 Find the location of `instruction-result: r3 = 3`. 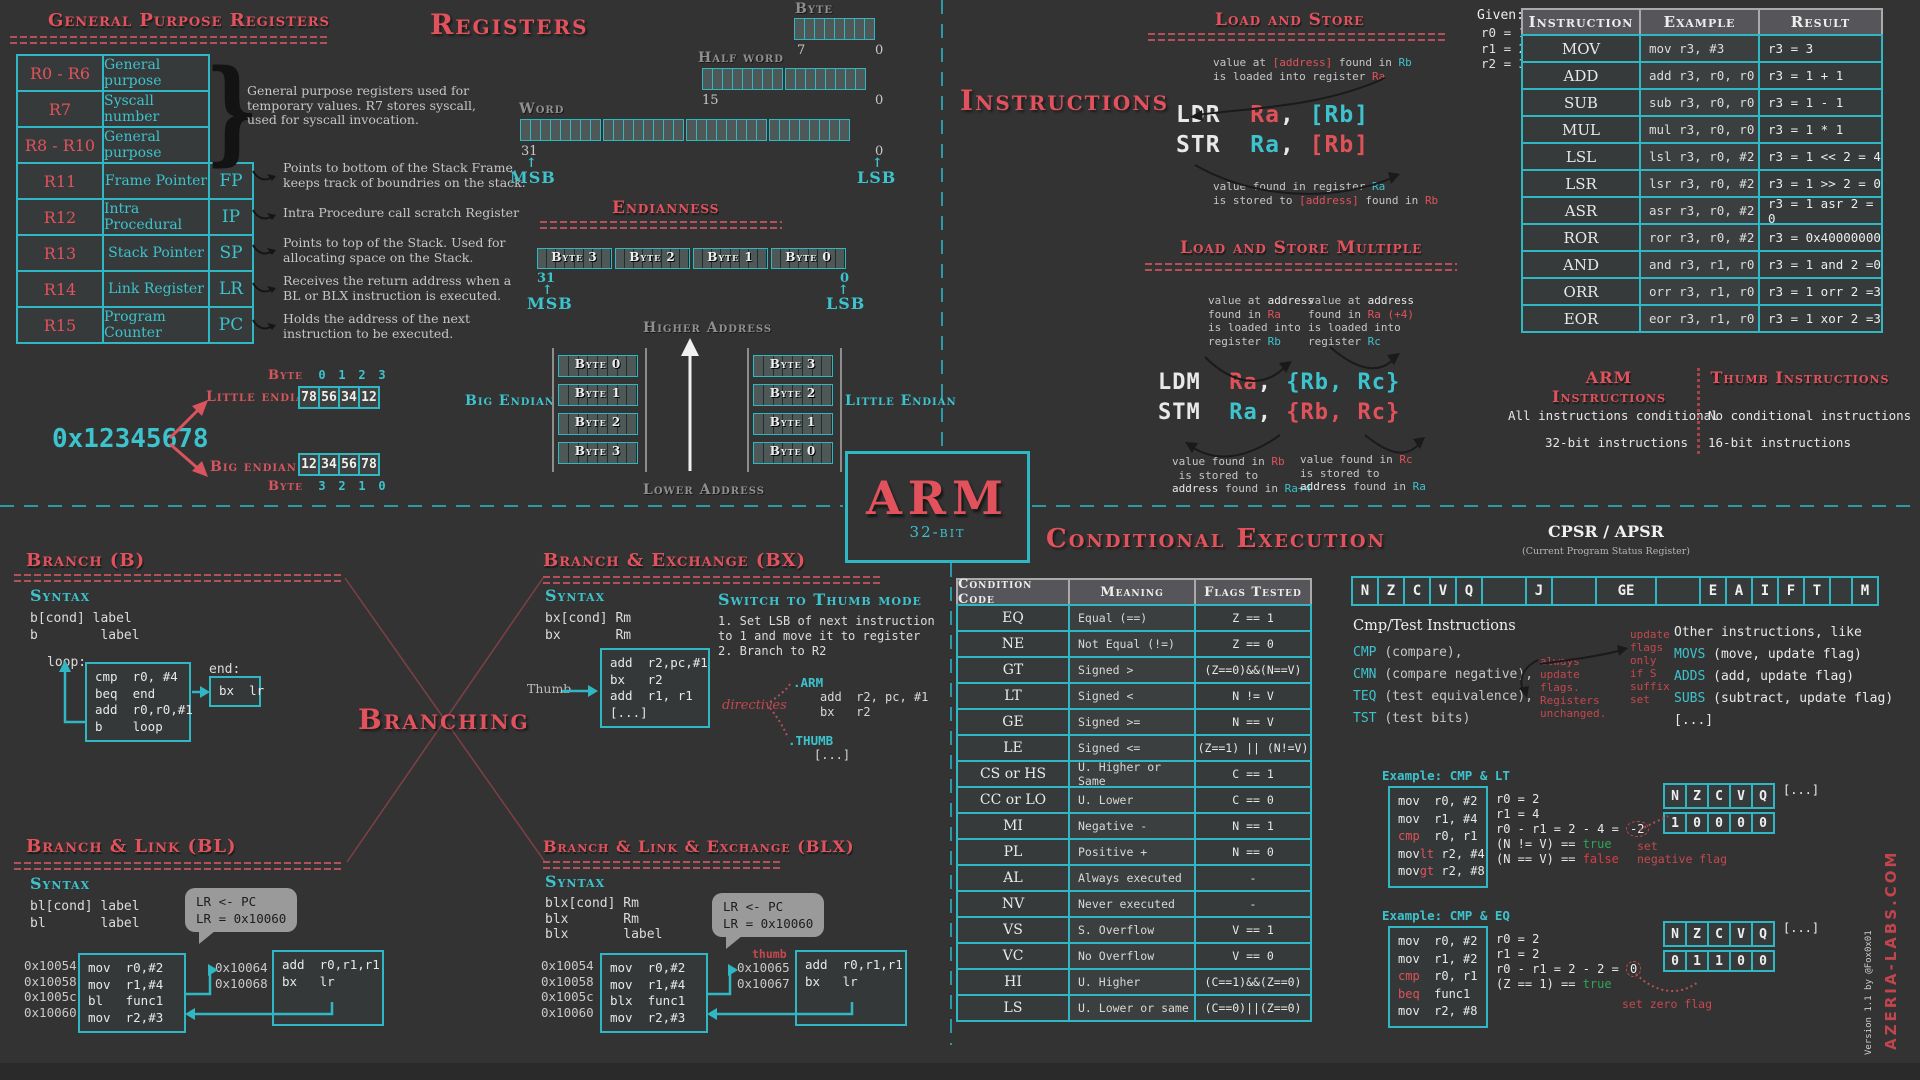

instruction-result: r3 = 3 is located at coordinates (1820, 48).